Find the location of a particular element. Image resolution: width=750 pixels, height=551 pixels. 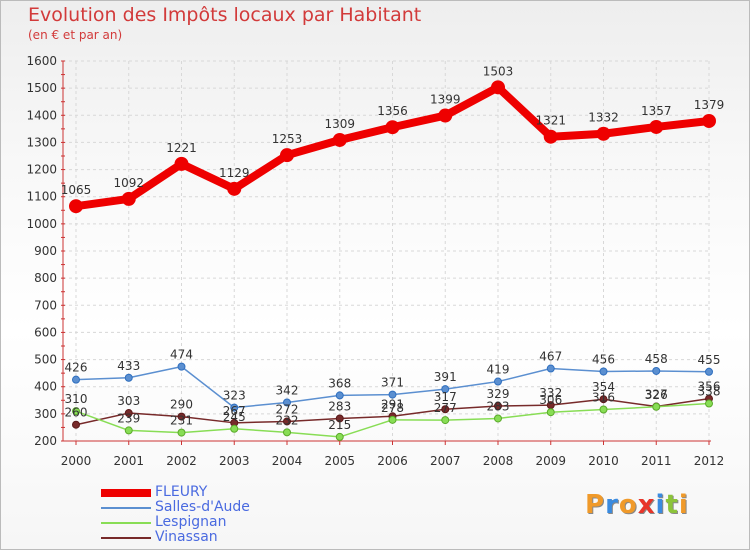

data-label: 474 is located at coordinates (181, 355).